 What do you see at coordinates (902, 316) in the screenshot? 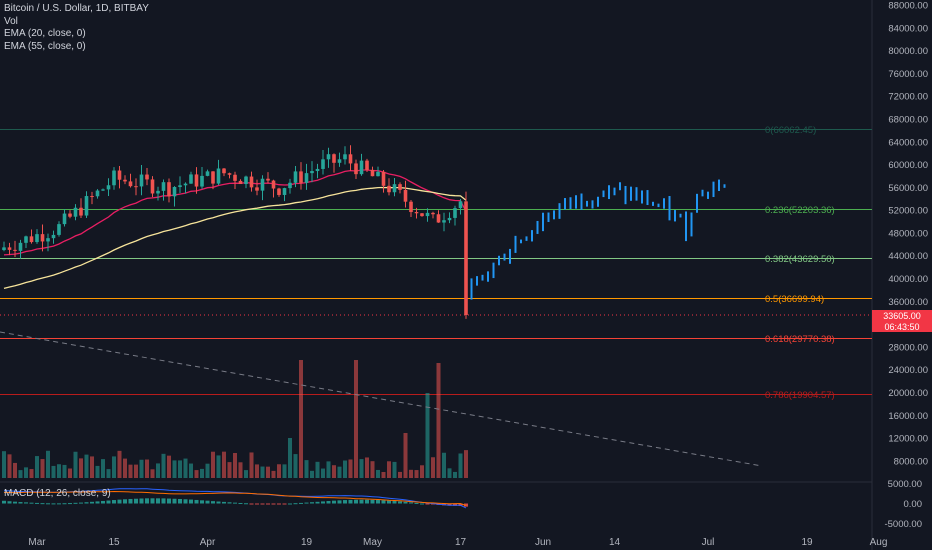
I see `last-price-value: 33605.00` at bounding box center [902, 316].